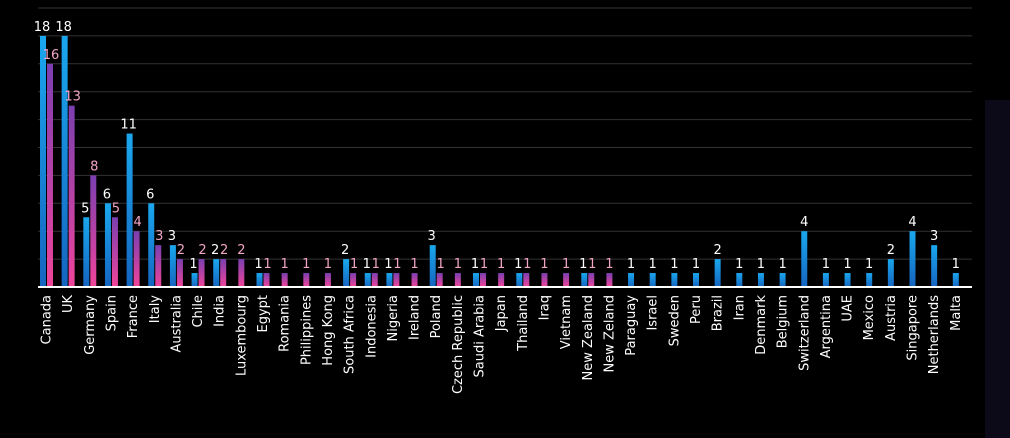 The image size is (1010, 438). What do you see at coordinates (436, 316) in the screenshot?
I see `x-tick-label: Poland` at bounding box center [436, 316].